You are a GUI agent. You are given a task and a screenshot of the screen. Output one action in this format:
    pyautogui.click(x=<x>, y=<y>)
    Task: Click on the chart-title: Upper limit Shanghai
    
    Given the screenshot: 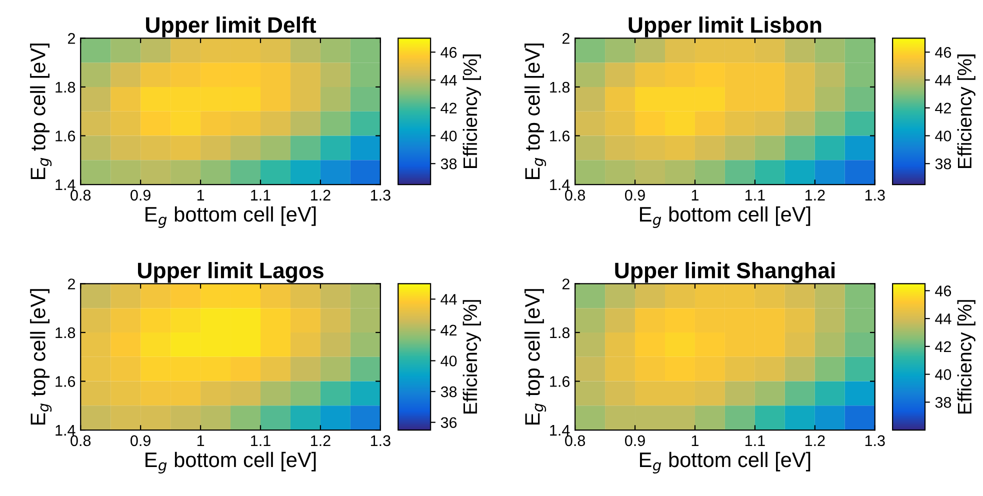 What is the action you would take?
    pyautogui.click(x=725, y=272)
    